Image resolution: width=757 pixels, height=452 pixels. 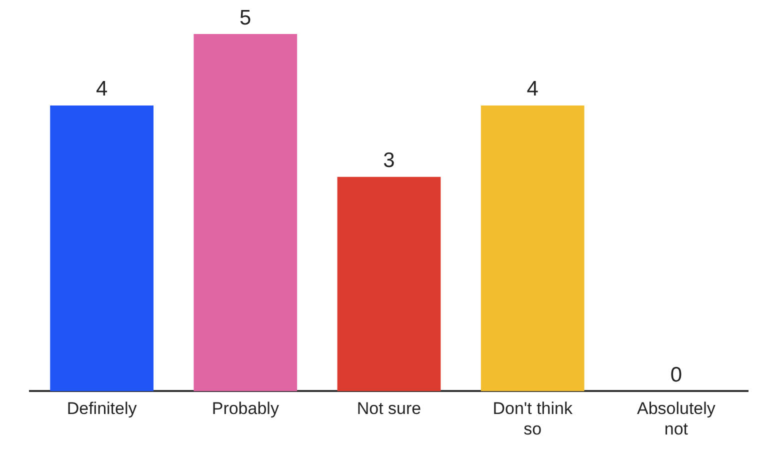 What do you see at coordinates (389, 408) in the screenshot?
I see `x-tick-label: Not sure` at bounding box center [389, 408].